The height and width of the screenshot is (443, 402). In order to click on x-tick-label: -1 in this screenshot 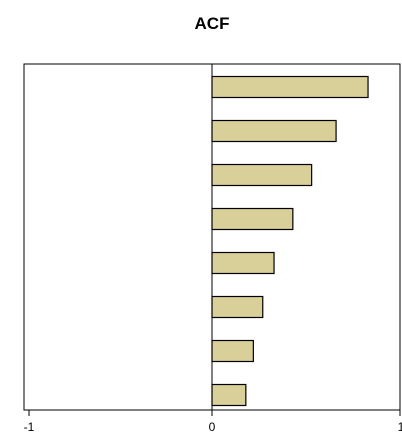, I will do `click(29, 427)`.